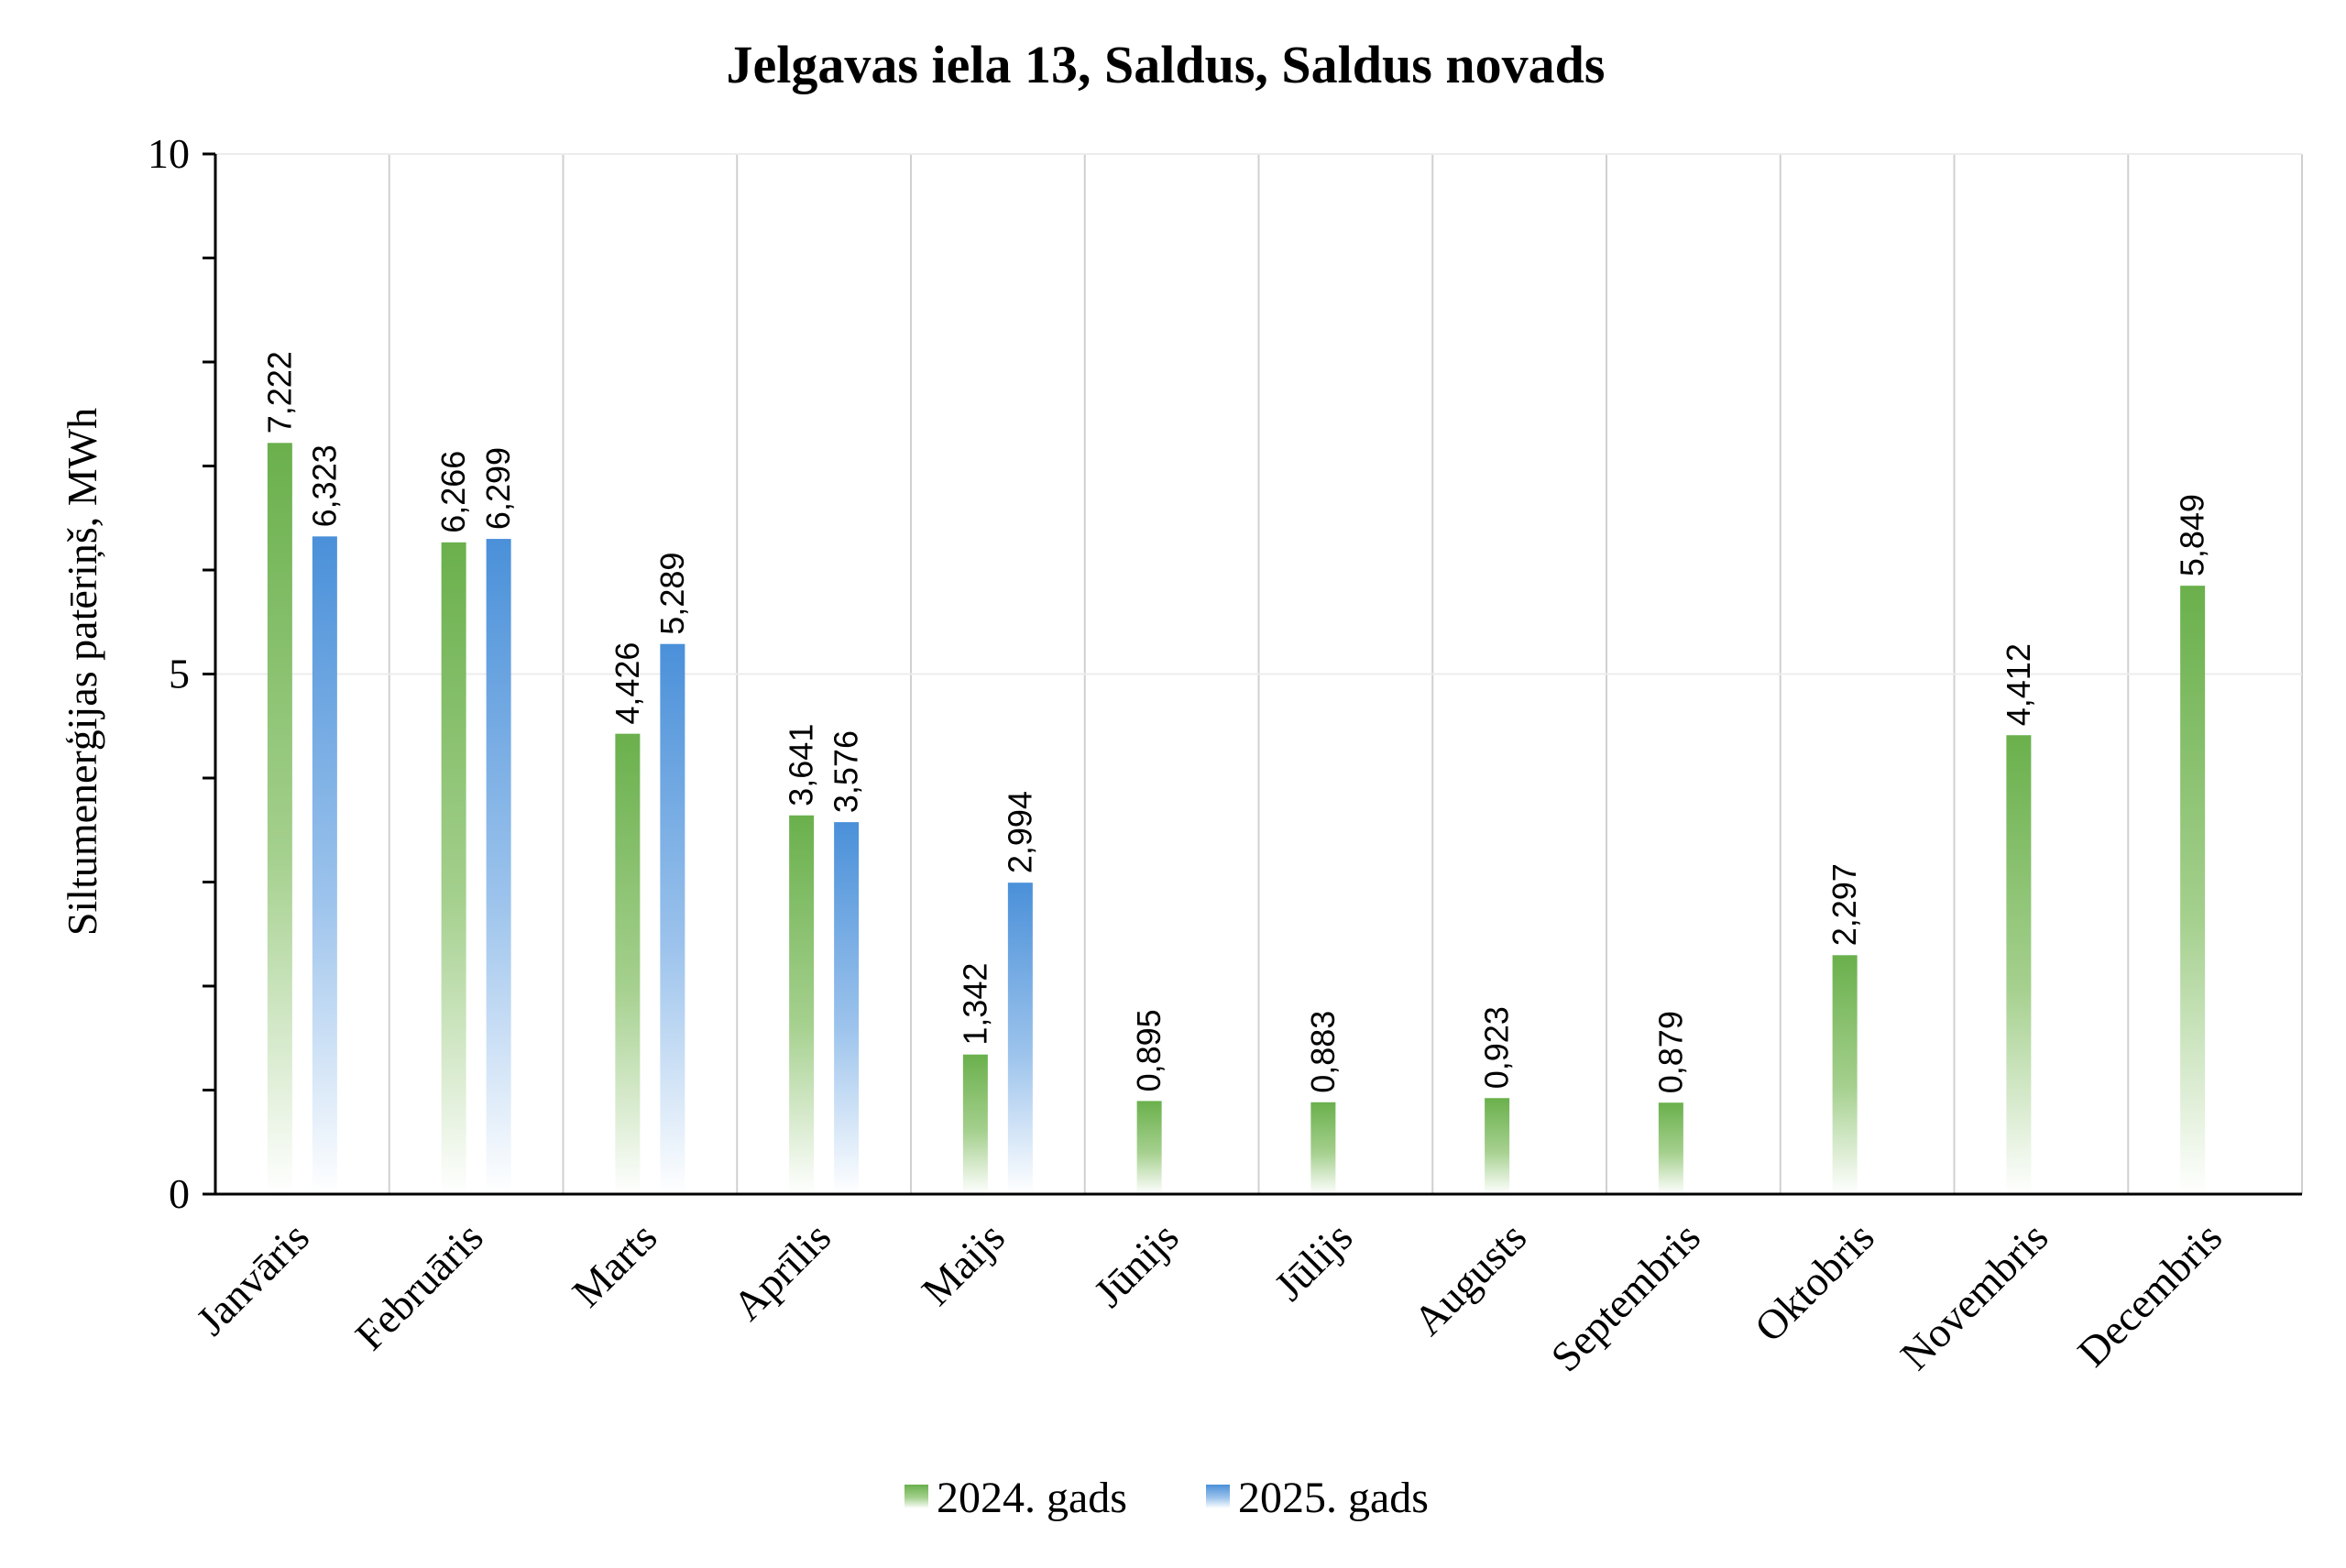 The height and width of the screenshot is (1568, 2346). I want to click on x-tick-label: Maijs, so click(963, 1263).